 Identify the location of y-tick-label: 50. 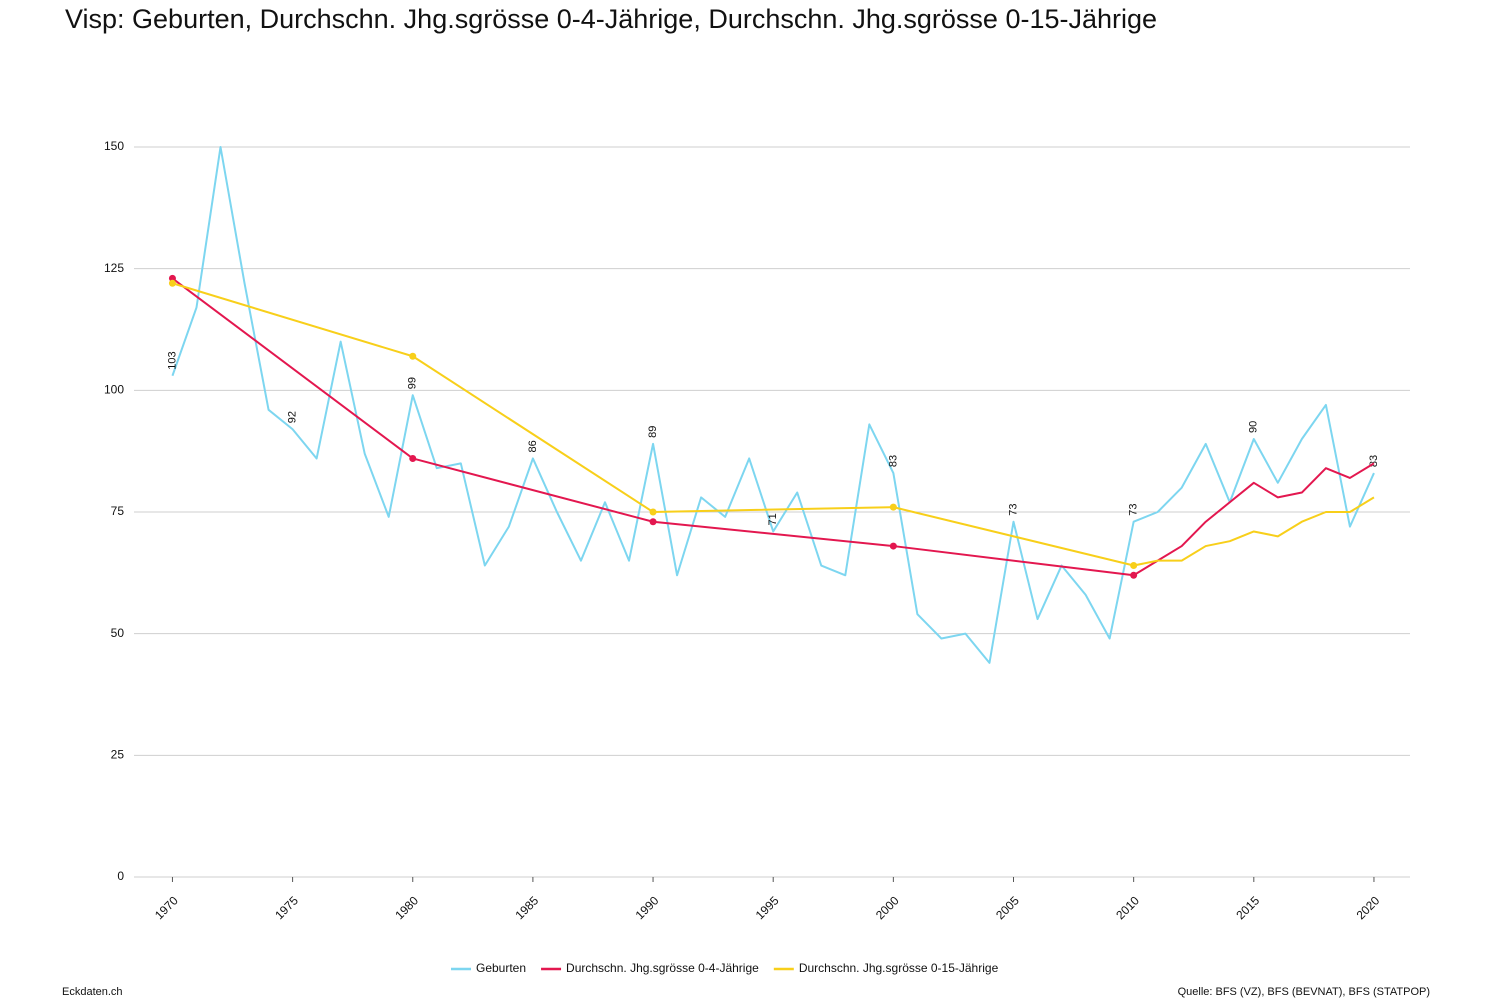
(118, 633).